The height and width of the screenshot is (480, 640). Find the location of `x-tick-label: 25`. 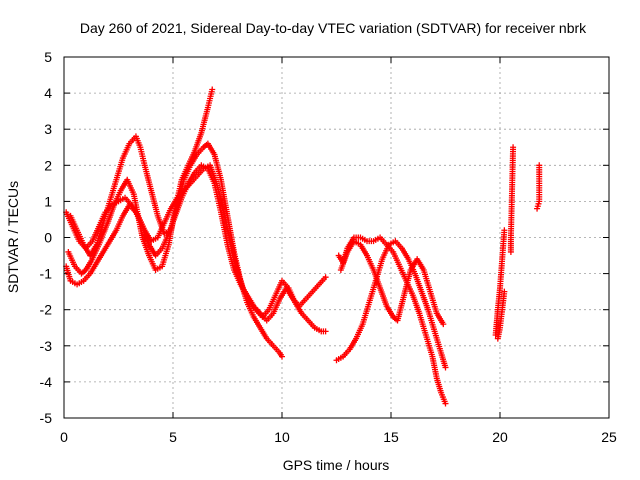

x-tick-label: 25 is located at coordinates (609, 437).